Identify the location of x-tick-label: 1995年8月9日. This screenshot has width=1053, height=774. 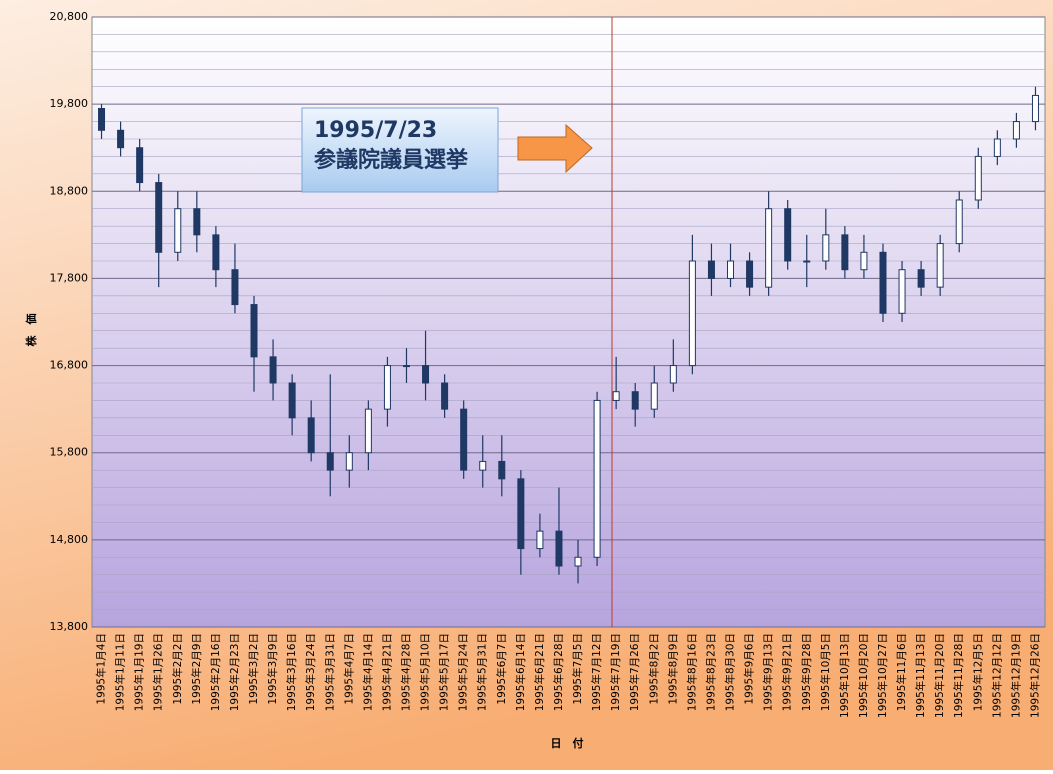
(672, 669).